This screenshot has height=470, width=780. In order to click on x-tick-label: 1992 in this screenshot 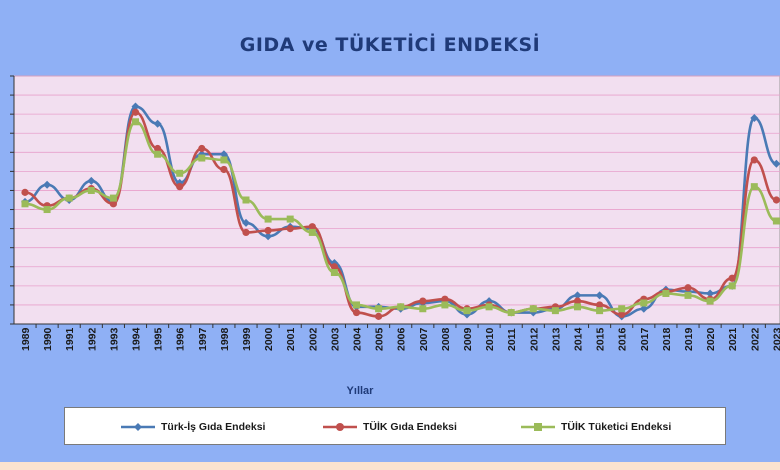, I will do `click(92, 339)`.